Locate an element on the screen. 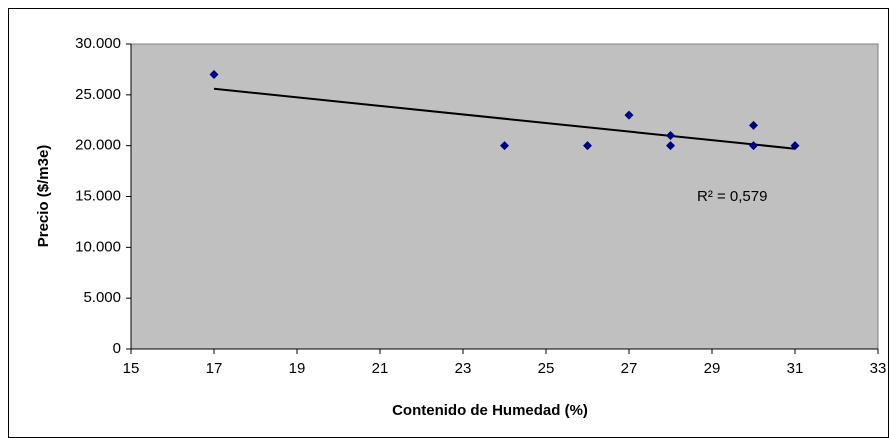  y-tick-label: 0 is located at coordinates (117, 348).